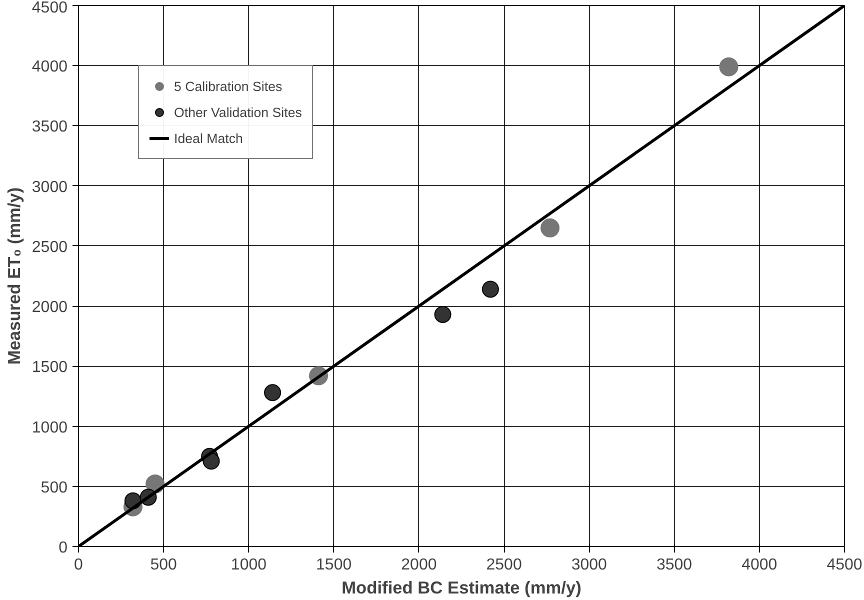 The image size is (864, 600). I want to click on x-tick-label: 4000, so click(760, 565).